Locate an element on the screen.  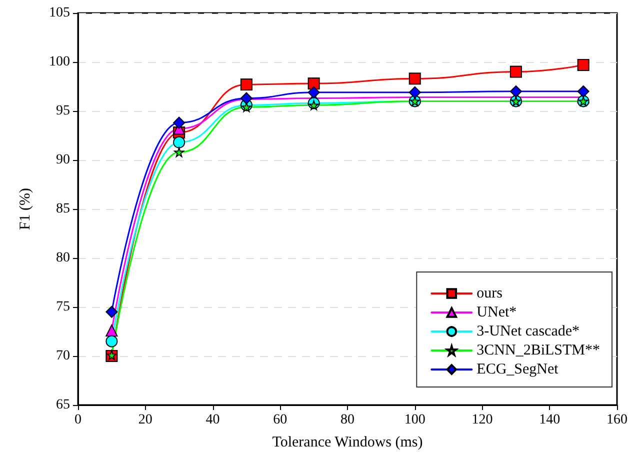
x-tick-label: 40 is located at coordinates (213, 420).